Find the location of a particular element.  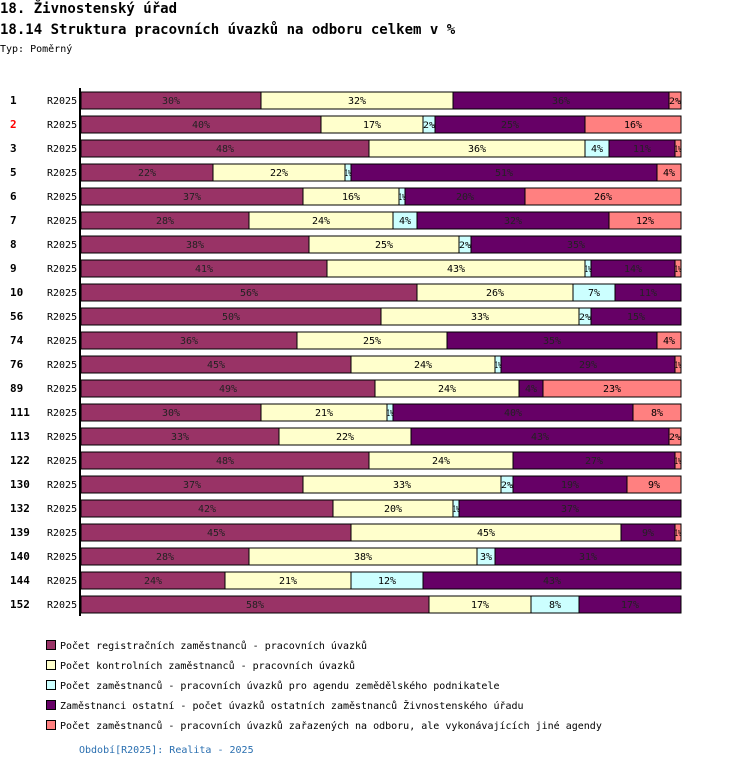

data-label: 21% is located at coordinates (288, 581).